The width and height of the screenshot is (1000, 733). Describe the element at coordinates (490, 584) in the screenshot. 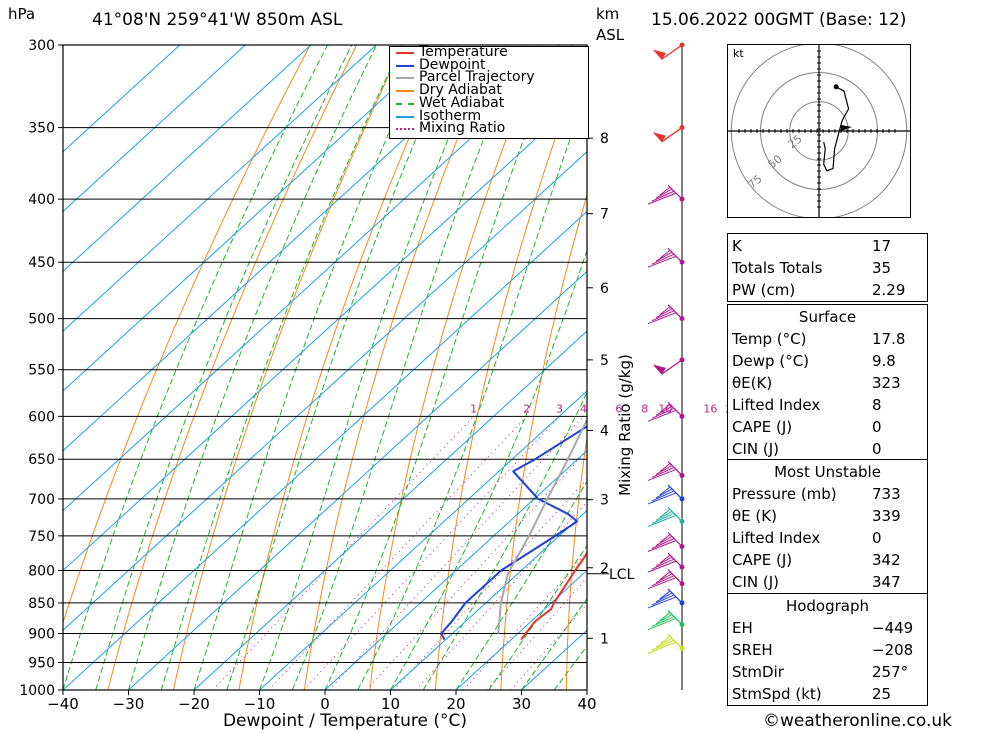

I see `mixing-ratio-line` at that location.